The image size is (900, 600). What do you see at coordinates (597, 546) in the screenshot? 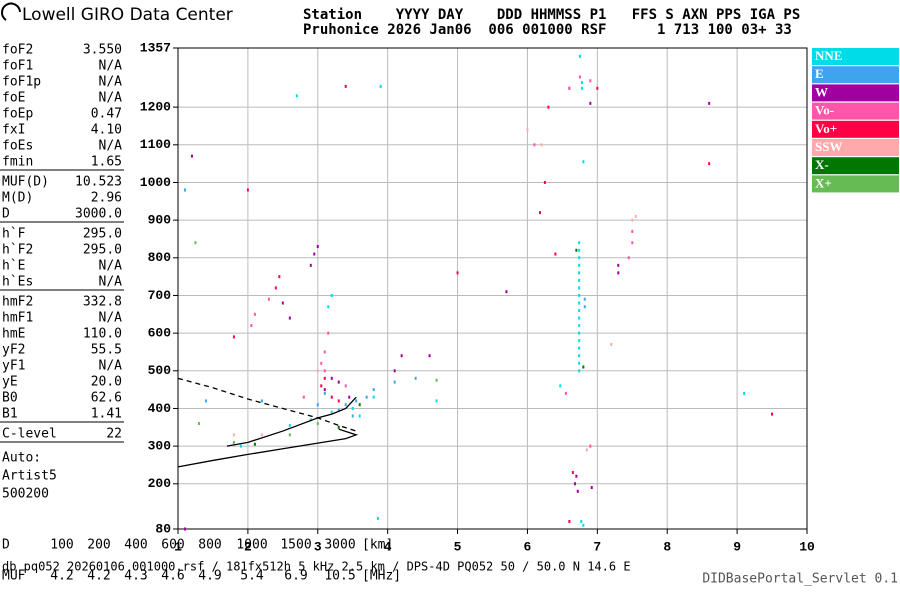
I see `x-tick-label: 7` at bounding box center [597, 546].